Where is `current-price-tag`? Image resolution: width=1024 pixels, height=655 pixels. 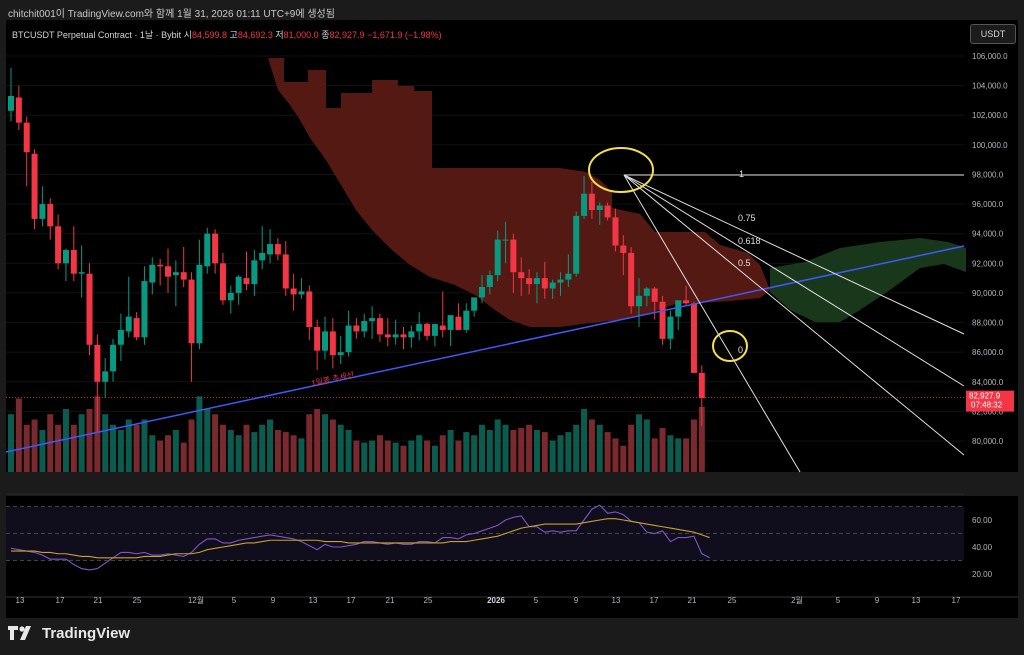 current-price-tag is located at coordinates (990, 401).